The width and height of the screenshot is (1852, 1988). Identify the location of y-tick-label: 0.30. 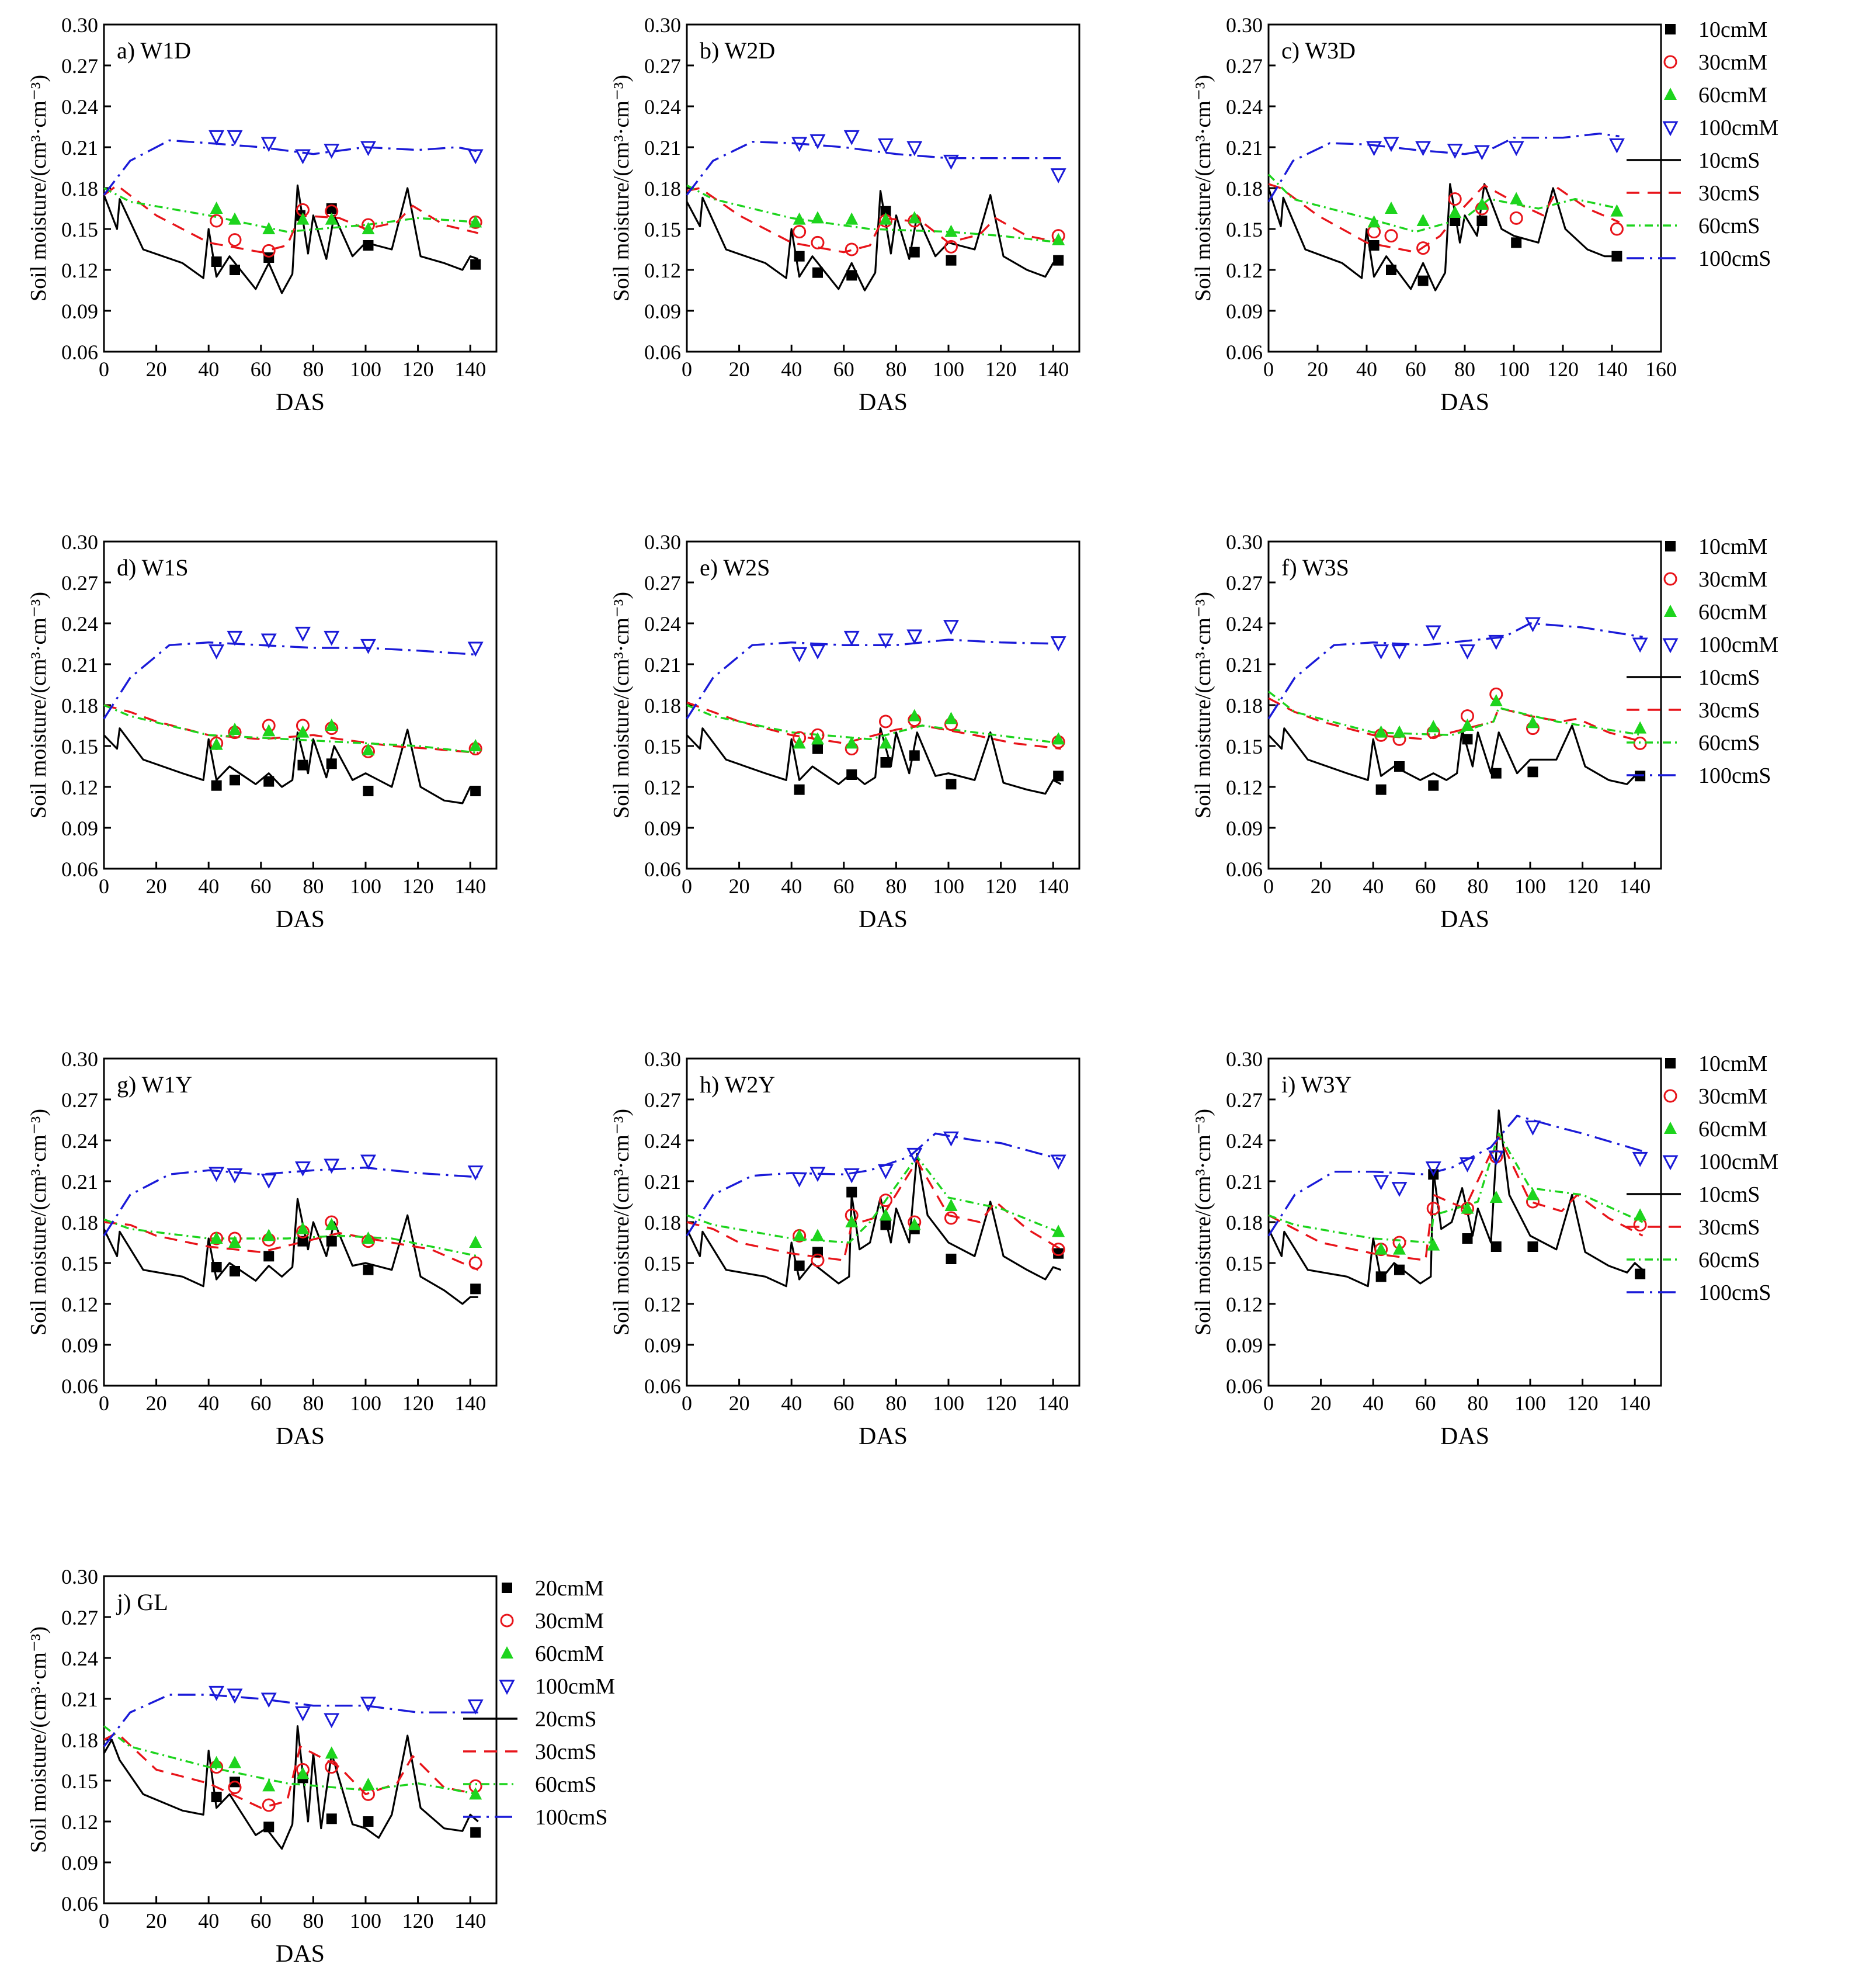
(1244, 1059).